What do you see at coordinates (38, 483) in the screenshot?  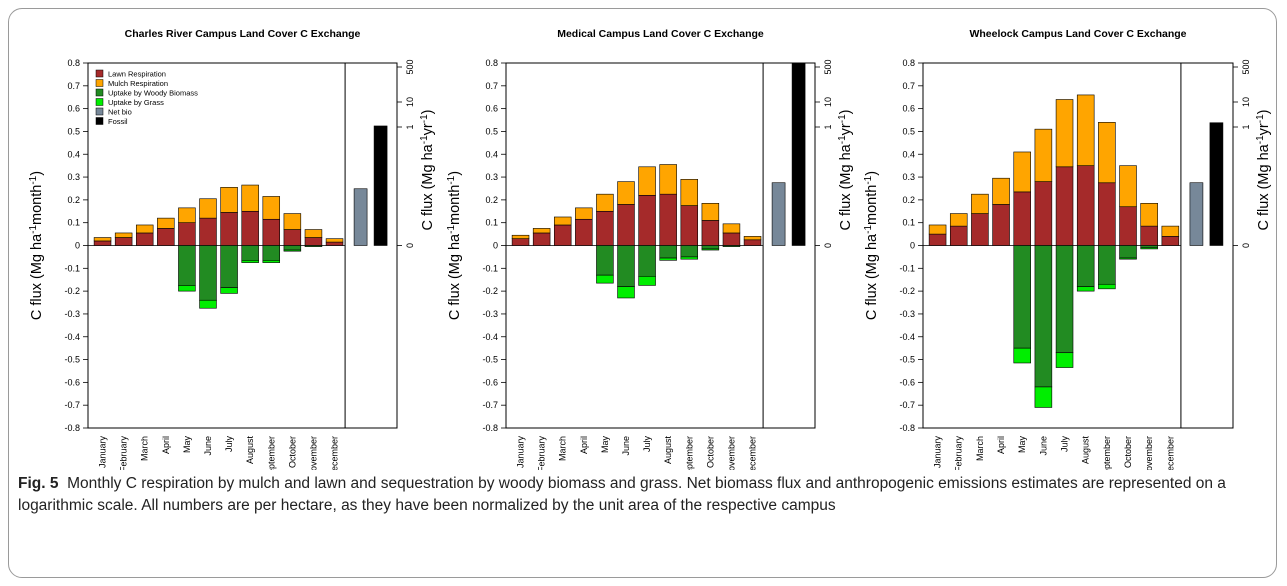 I see `figure-label: Fig. 5` at bounding box center [38, 483].